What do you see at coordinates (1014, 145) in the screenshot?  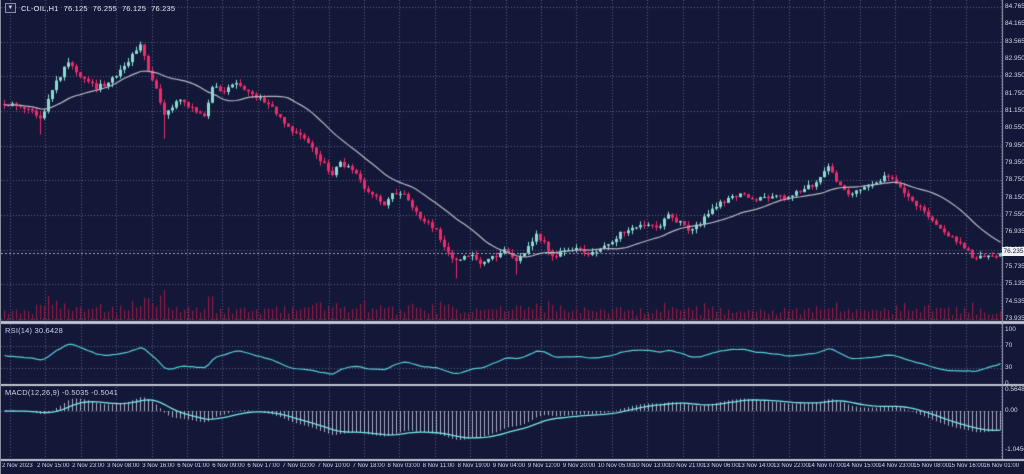 I see `price-axis-label: 79.950` at bounding box center [1014, 145].